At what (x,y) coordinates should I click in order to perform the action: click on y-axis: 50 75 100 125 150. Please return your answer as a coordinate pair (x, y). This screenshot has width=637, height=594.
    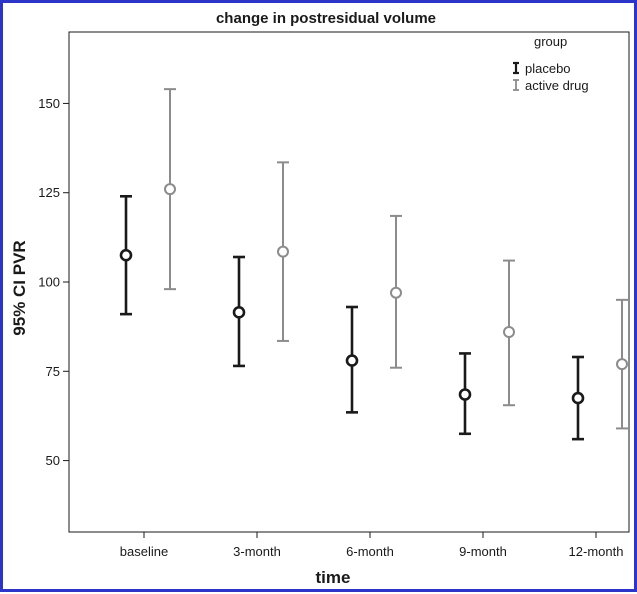
    Looking at the image, I should click on (53, 282).